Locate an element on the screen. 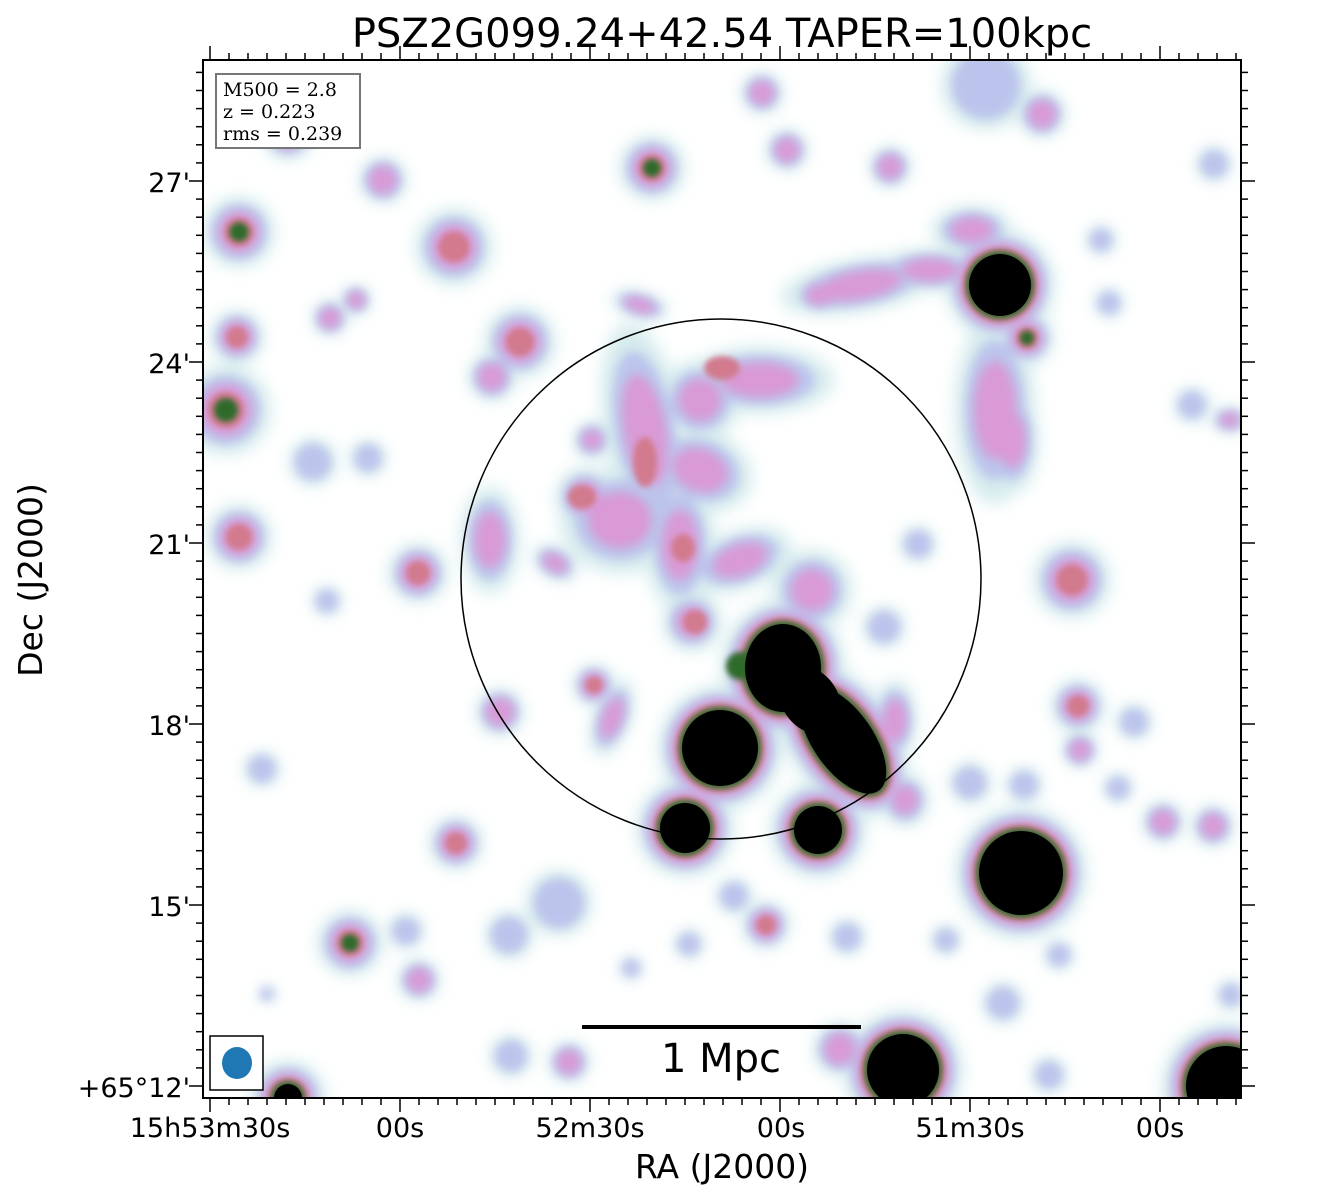 The width and height of the screenshot is (1321, 1200). beam-ellipse-icon is located at coordinates (237, 1063).